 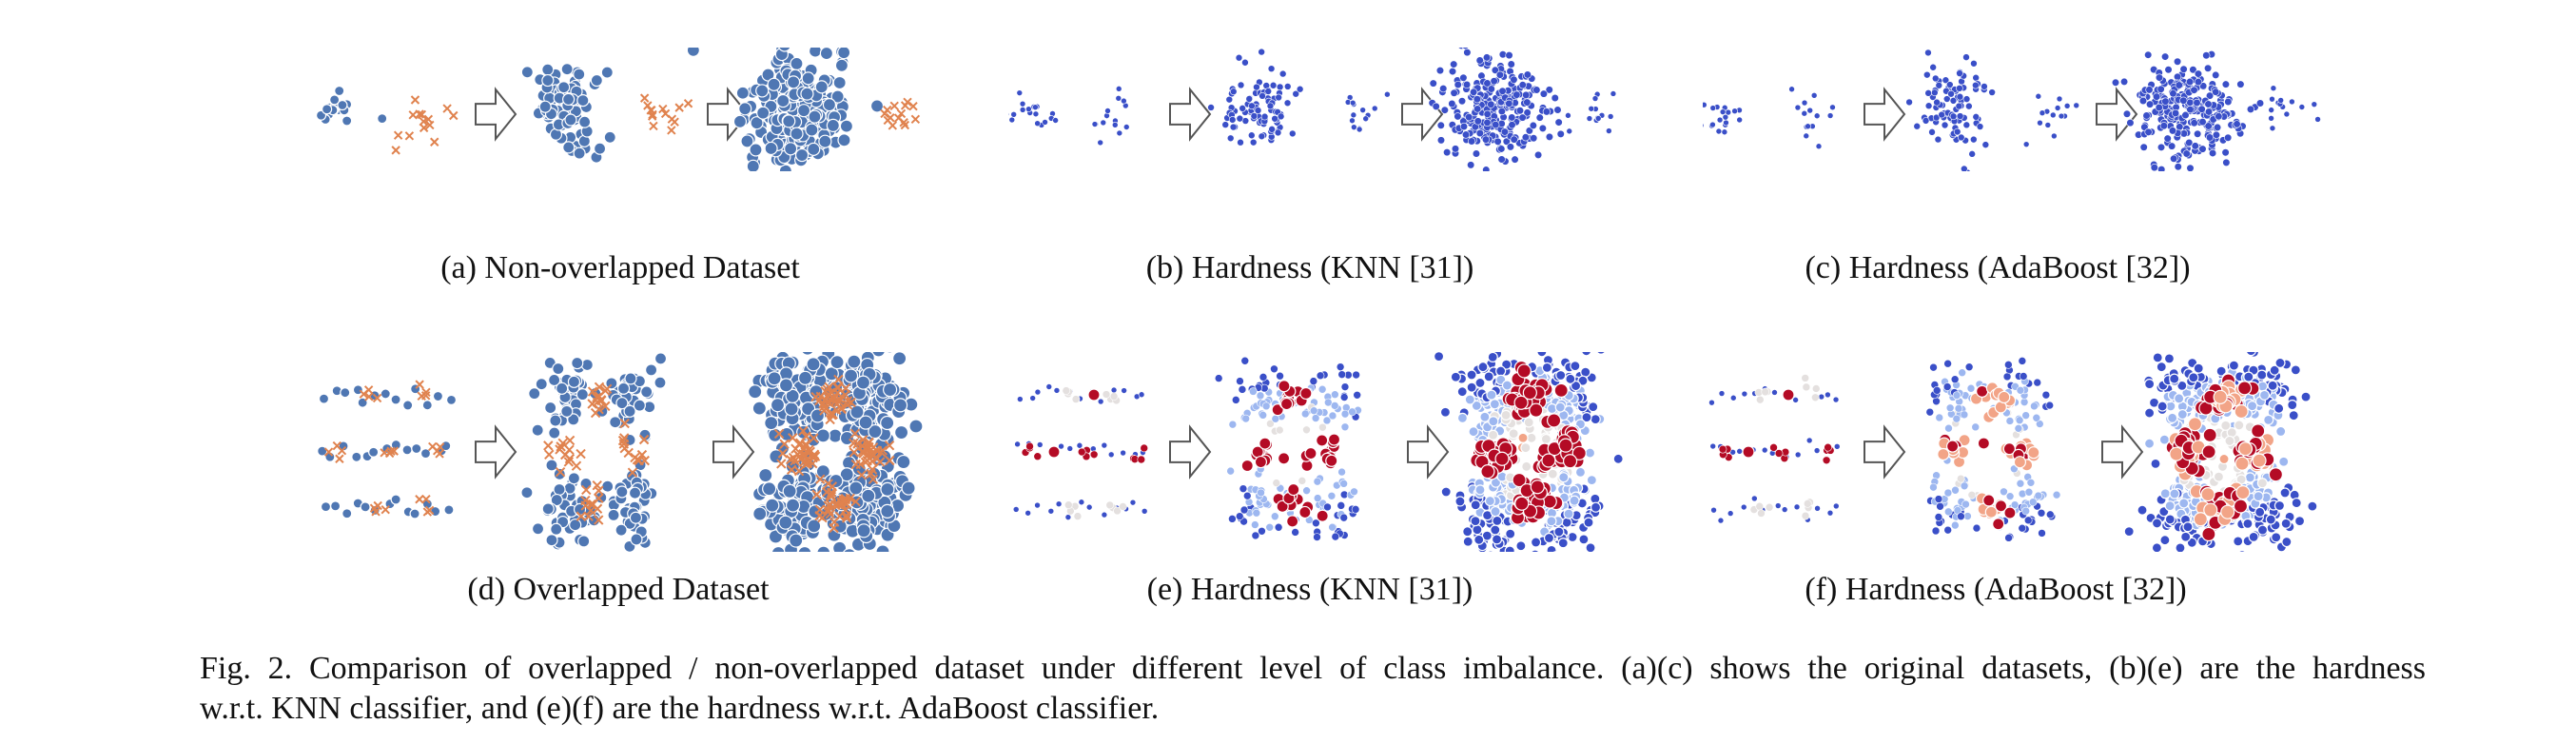 What do you see at coordinates (2017, 452) in the screenshot?
I see `panel-f-plot` at bounding box center [2017, 452].